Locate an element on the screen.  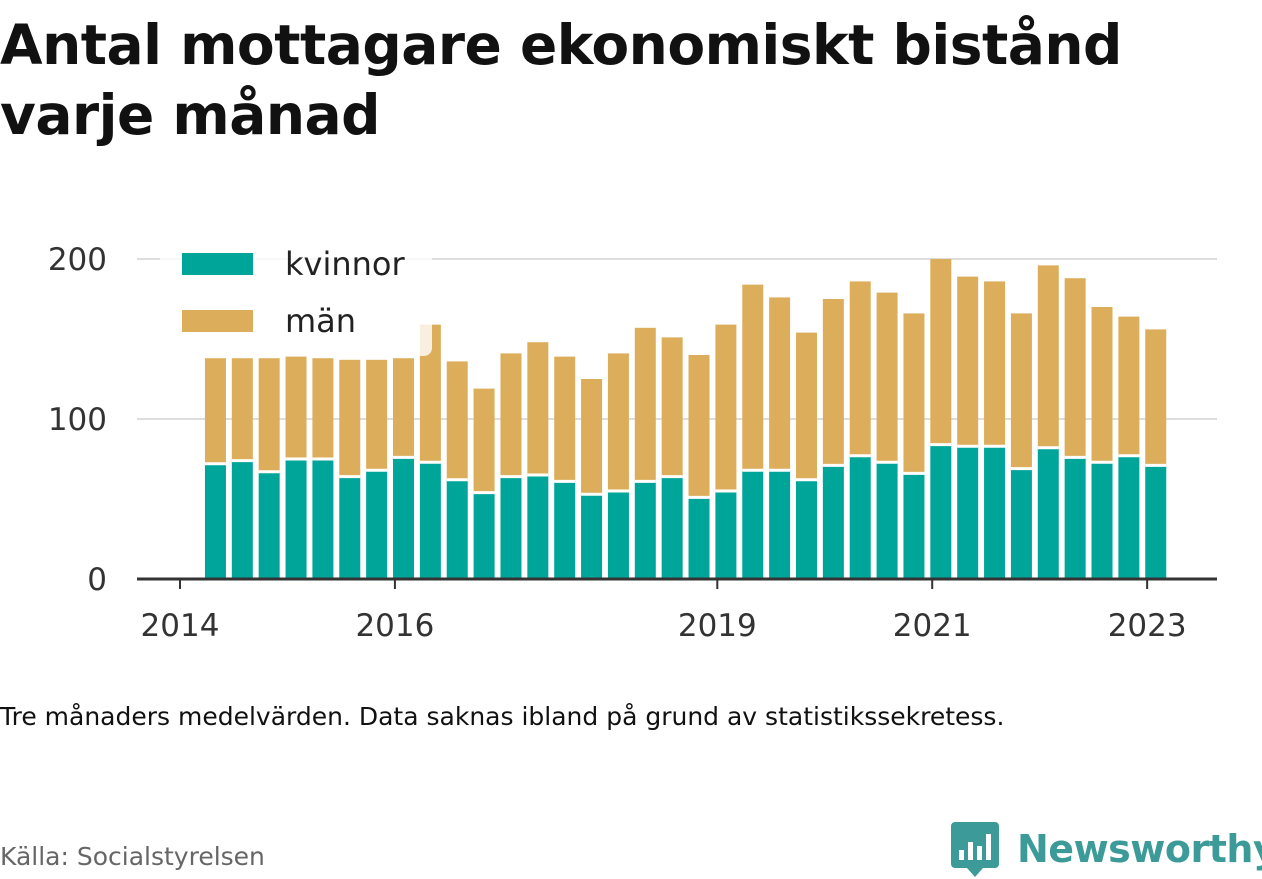
x-tick-label: 2021 is located at coordinates (932, 626).